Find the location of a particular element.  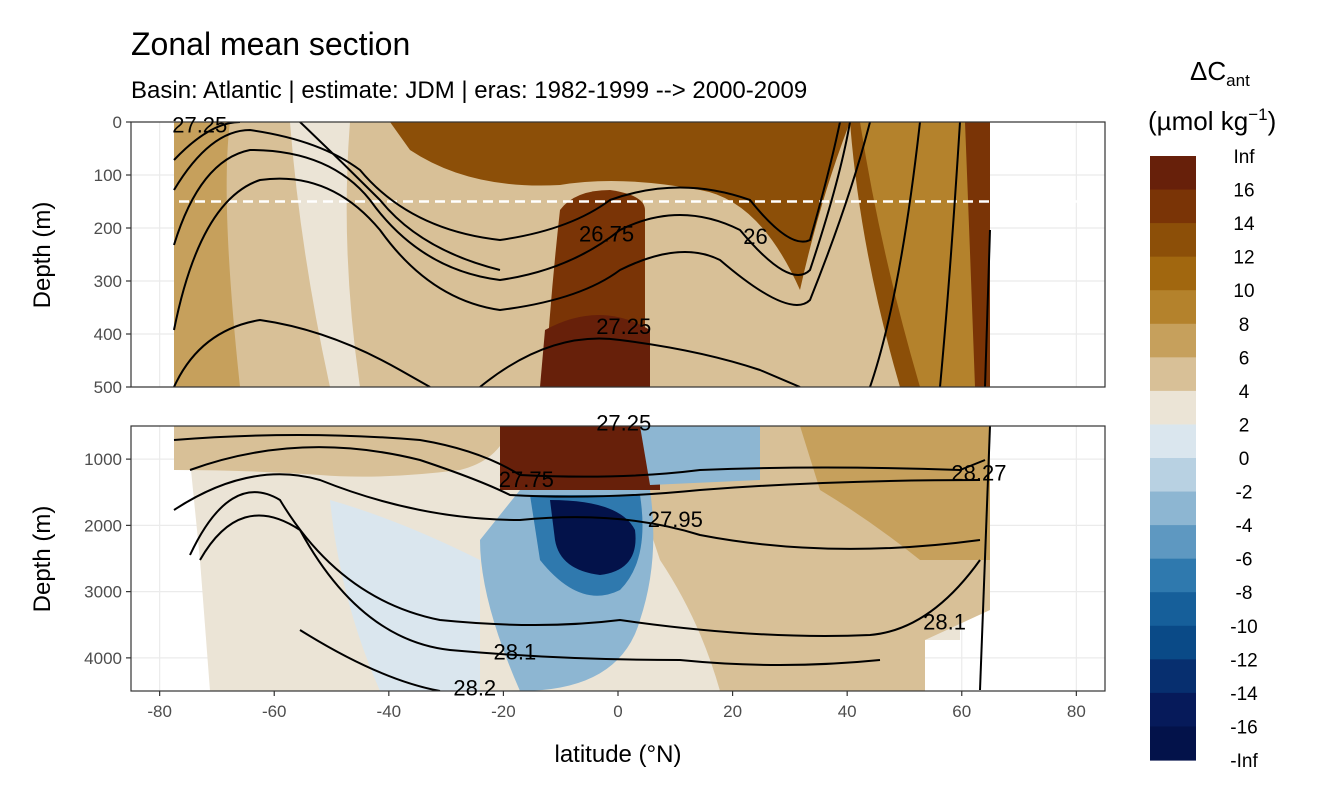

y-tick-label: 400 is located at coordinates (108, 334).